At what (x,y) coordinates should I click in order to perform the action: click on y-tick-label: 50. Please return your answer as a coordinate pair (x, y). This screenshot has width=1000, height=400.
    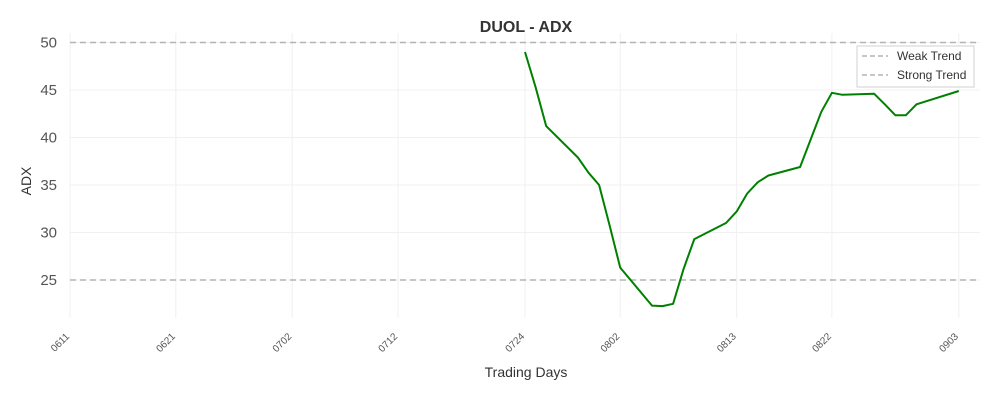
    Looking at the image, I should click on (48, 43).